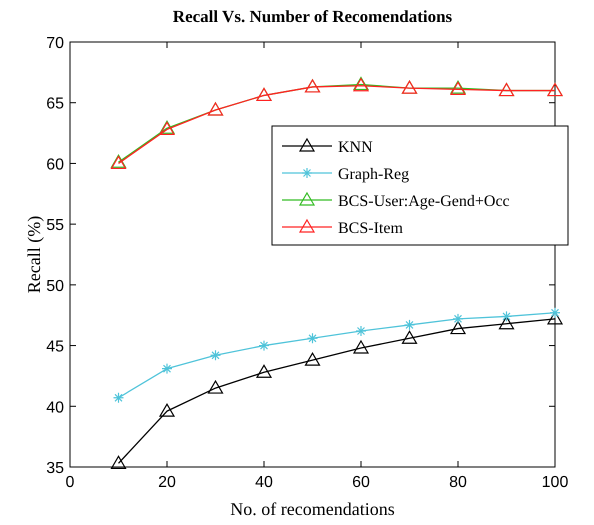 This screenshot has height=525, width=594. Describe the element at coordinates (371, 228) in the screenshot. I see `legend-label: BCS-Item` at that location.